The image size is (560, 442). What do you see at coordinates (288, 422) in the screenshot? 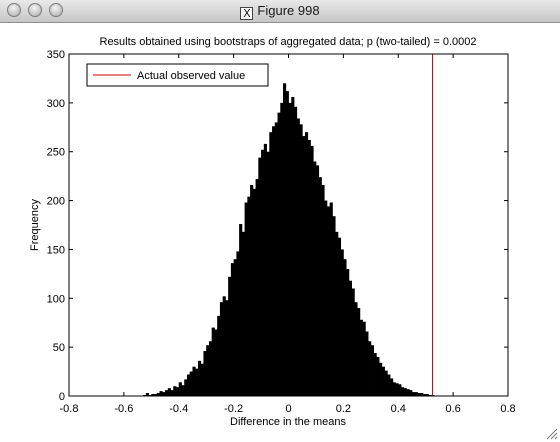
I see `x-axis-label: Difference in the means` at bounding box center [288, 422].